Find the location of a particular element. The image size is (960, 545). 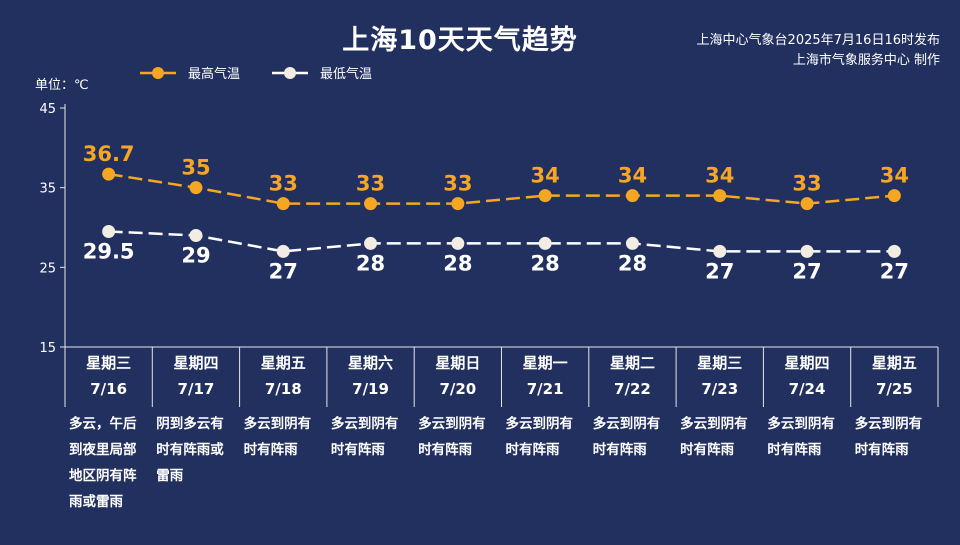

y-tick-label: 45 is located at coordinates (47, 109).